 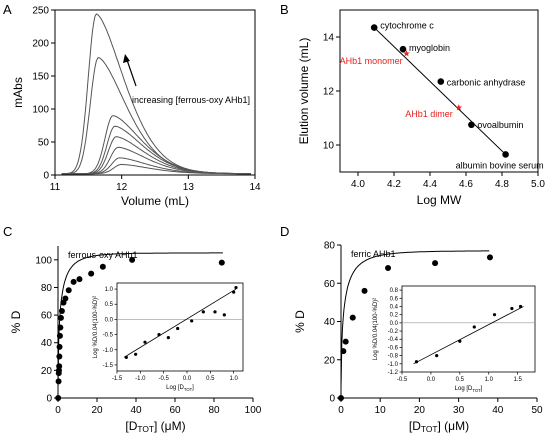 I want to click on panel-d-inset-y-axis-label: Log %D/0.04(100-%D)², so click(x=376, y=329).